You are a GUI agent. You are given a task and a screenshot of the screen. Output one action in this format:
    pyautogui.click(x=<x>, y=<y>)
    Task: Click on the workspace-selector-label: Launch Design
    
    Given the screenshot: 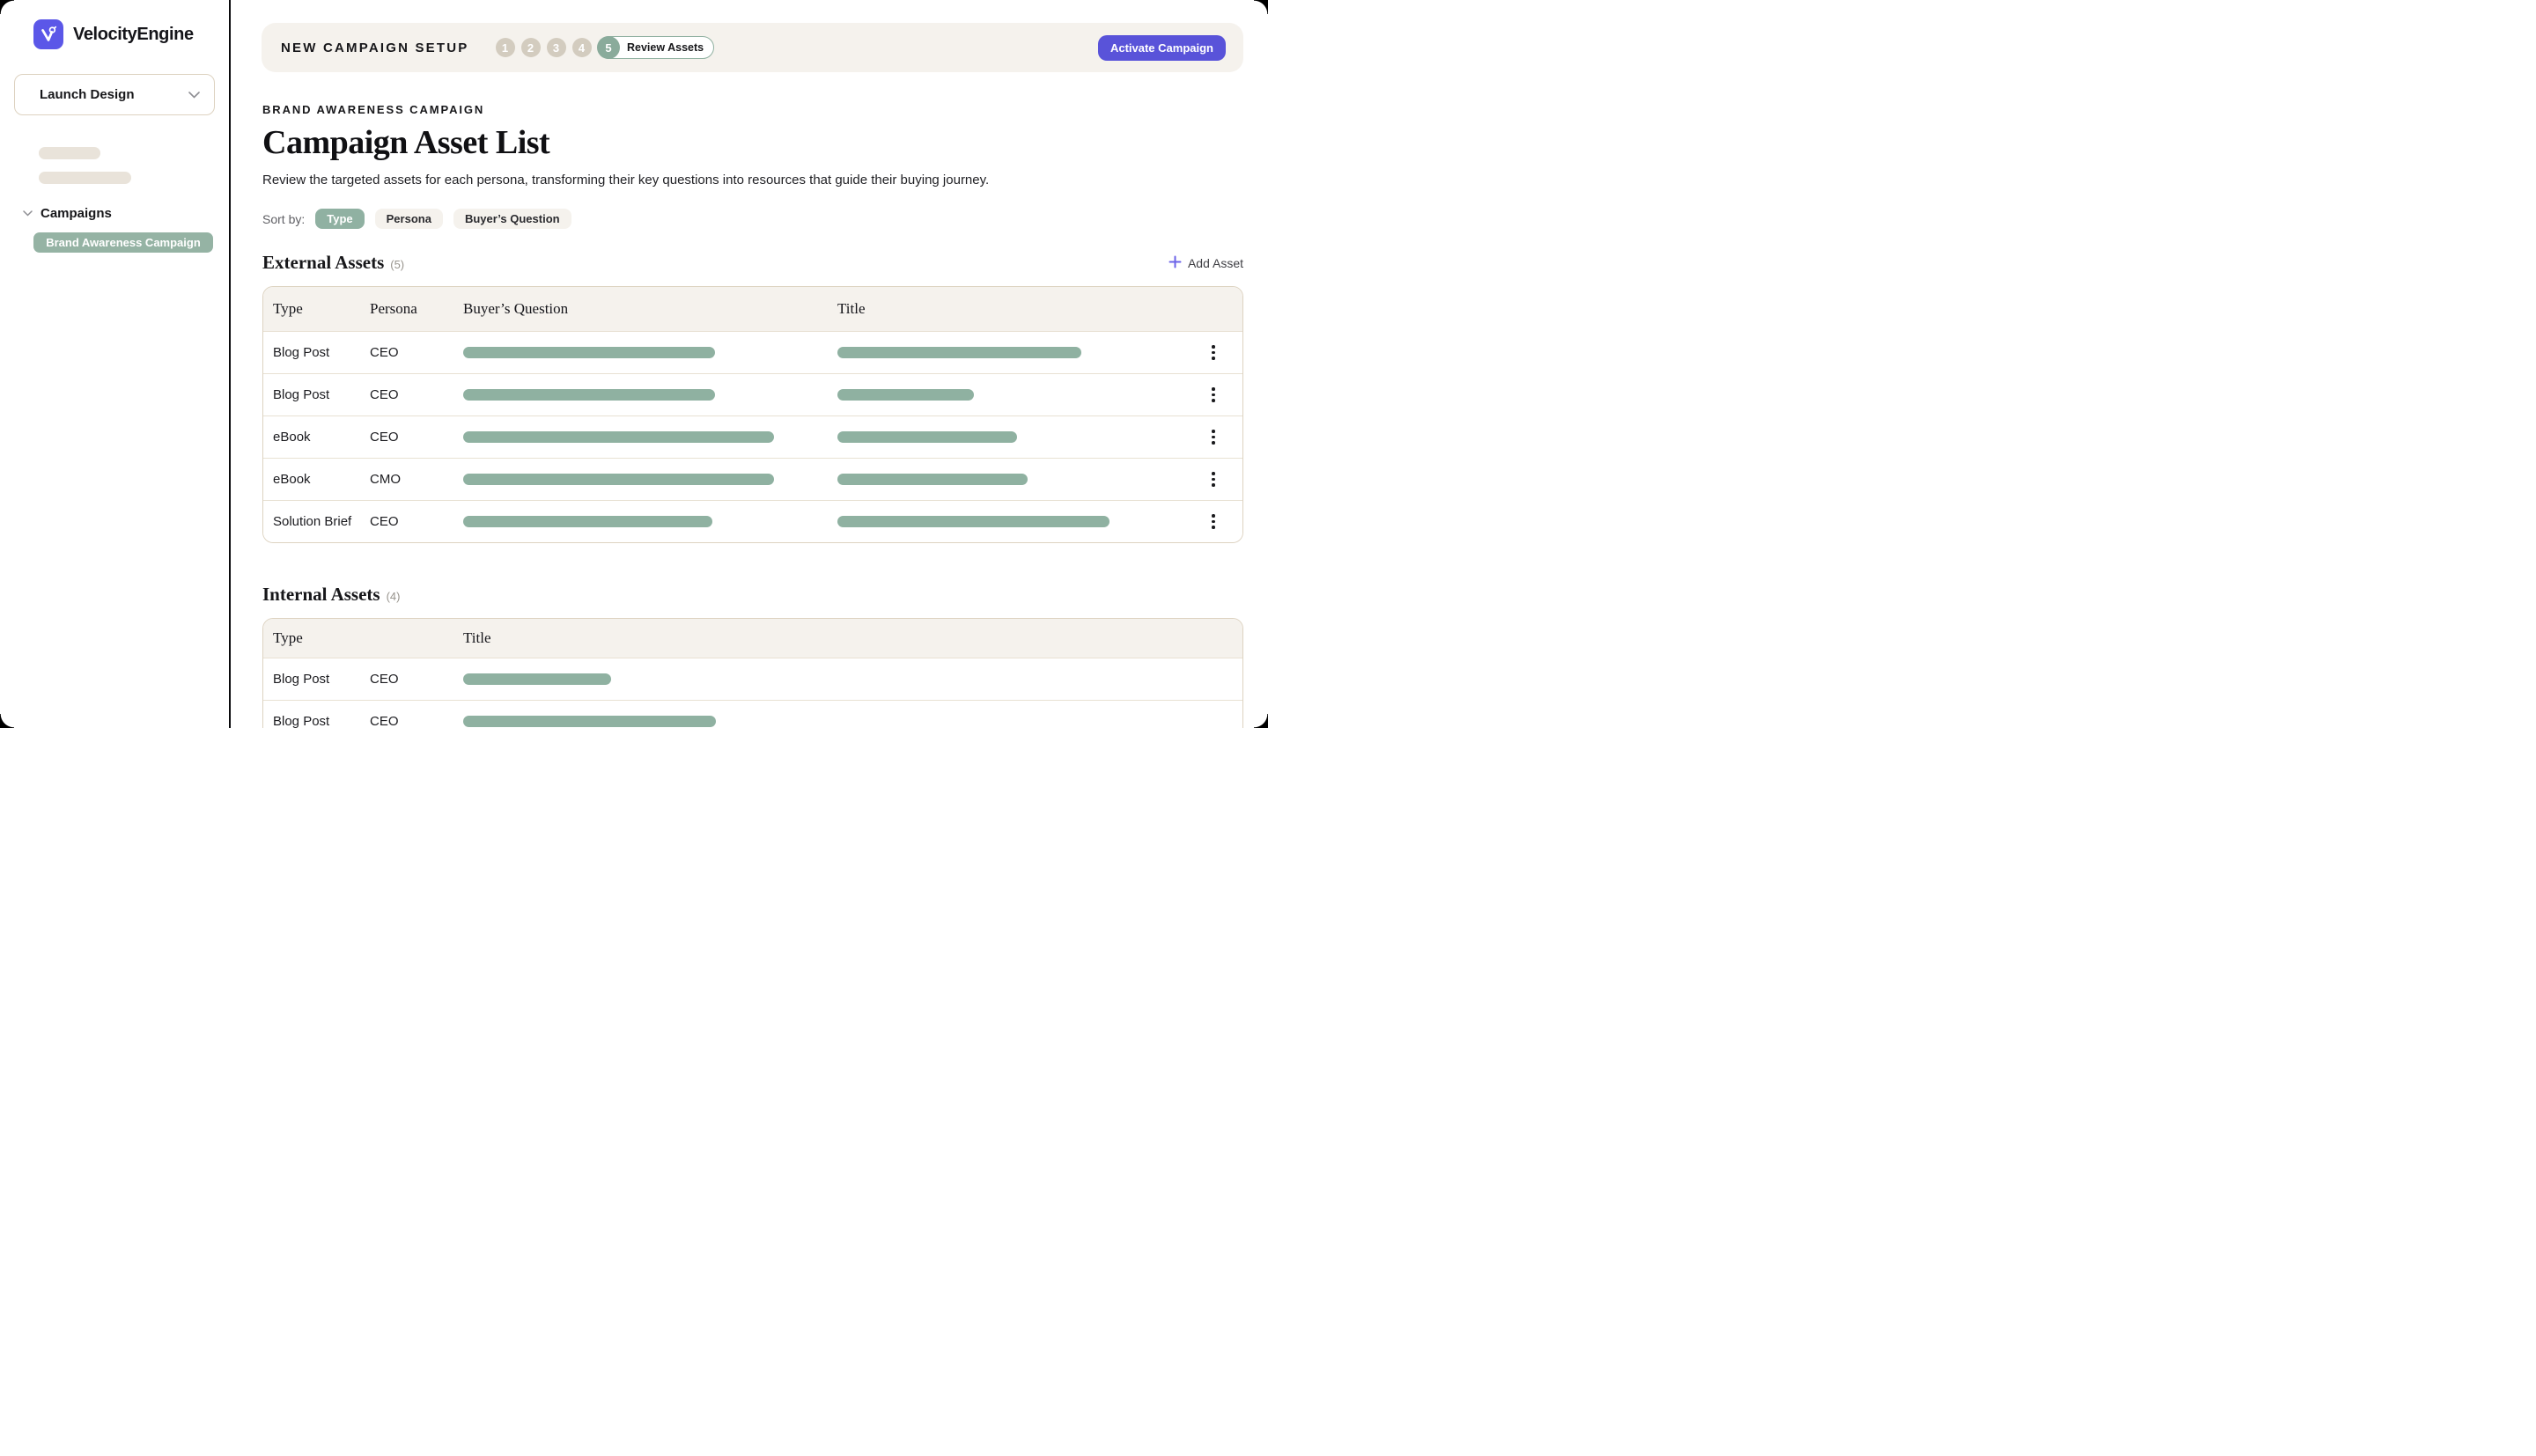 What is the action you would take?
    pyautogui.click(x=88, y=94)
    